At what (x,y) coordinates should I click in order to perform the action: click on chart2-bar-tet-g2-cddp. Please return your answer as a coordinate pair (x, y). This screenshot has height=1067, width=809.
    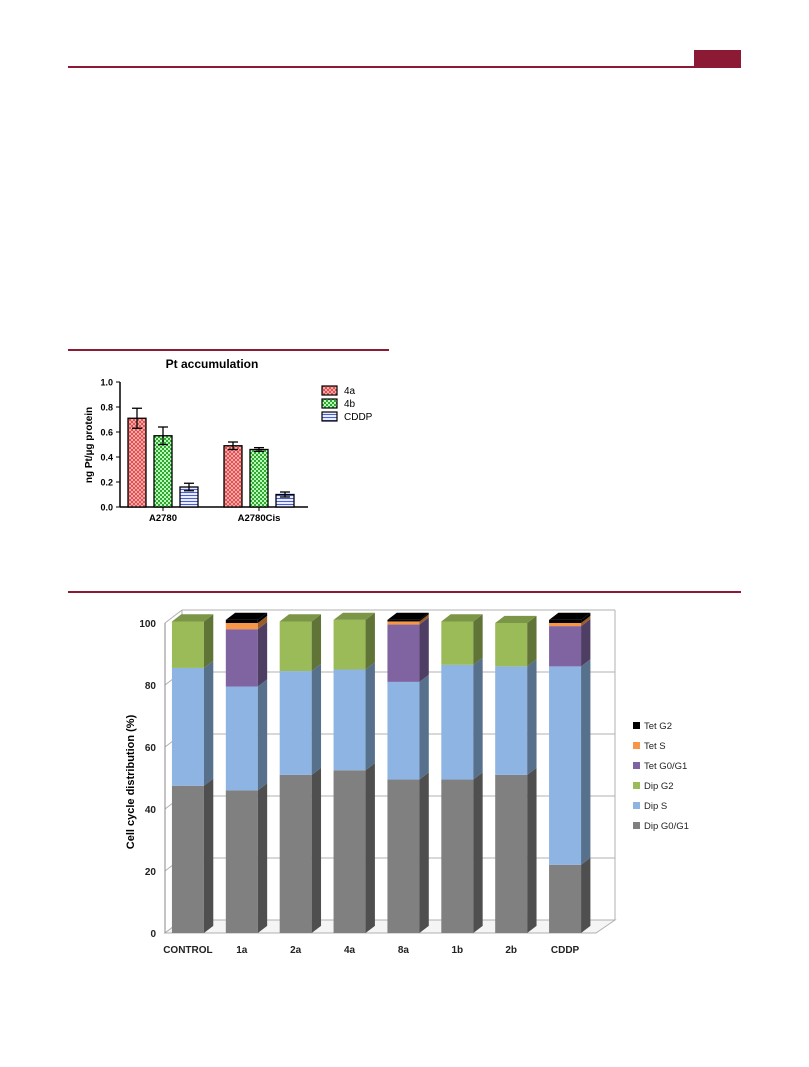
    Looking at the image, I should click on (565, 621).